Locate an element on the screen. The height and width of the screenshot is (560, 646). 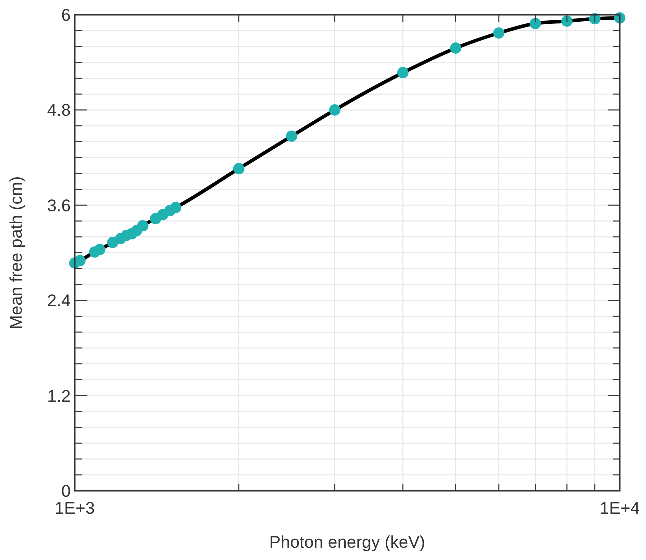
y-axis-title: Mean free path (cm) is located at coordinates (16, 253).